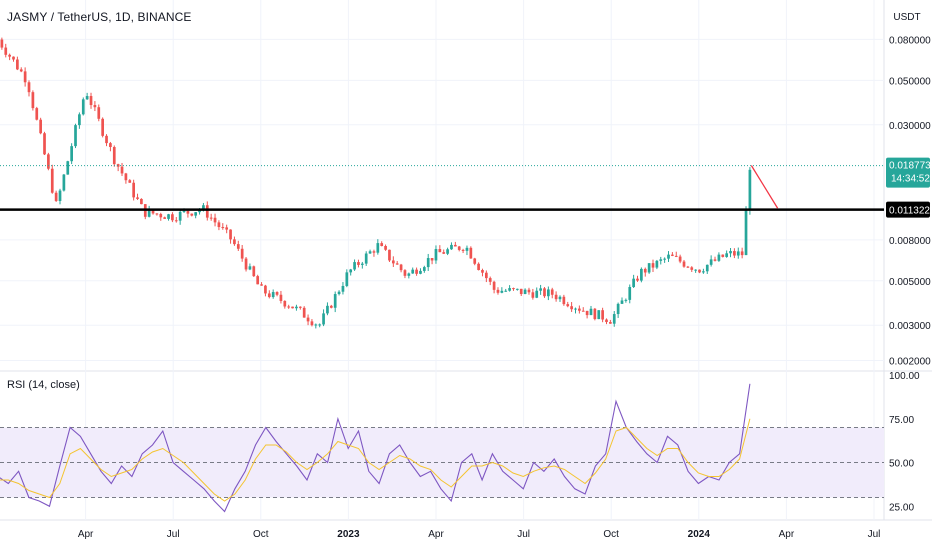 The image size is (932, 555). Describe the element at coordinates (910, 166) in the screenshot. I see `last-price-value: 0.018773` at that location.